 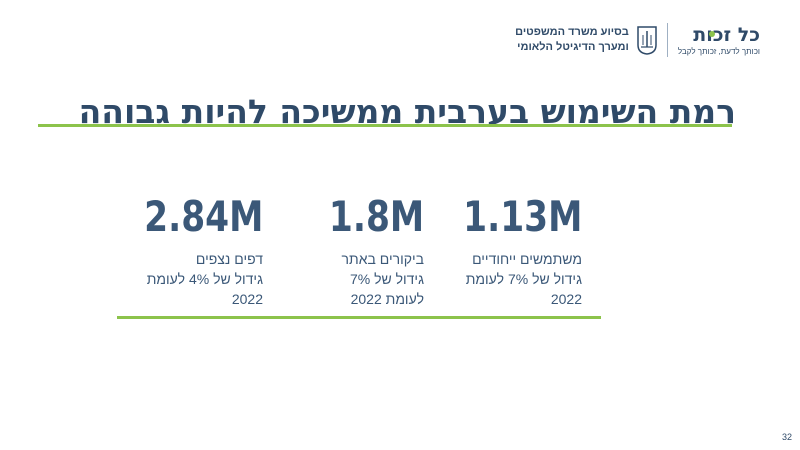 What do you see at coordinates (572, 32) in the screenshot?
I see `partner-line-1: בסיוע משרד המשפטים` at bounding box center [572, 32].